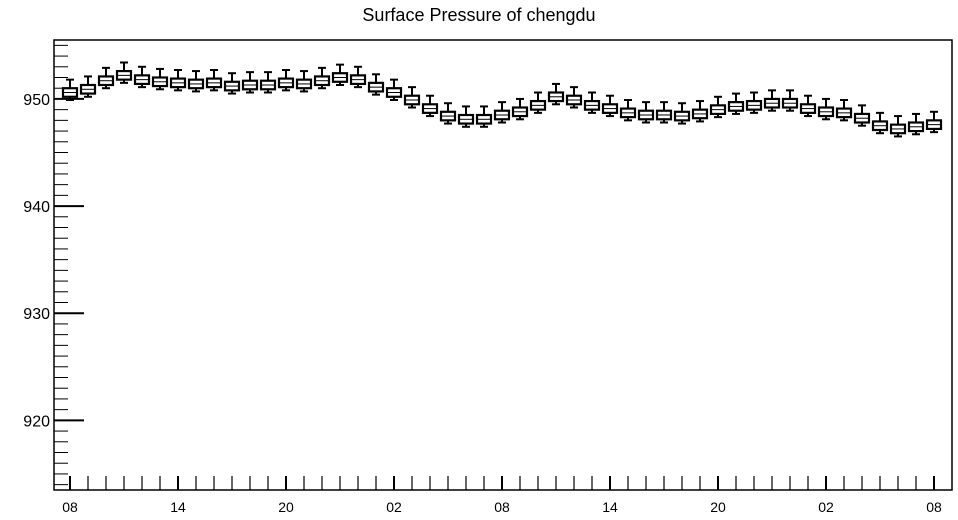 The image size is (958, 520). I want to click on y-tick-label: 940, so click(36, 207).